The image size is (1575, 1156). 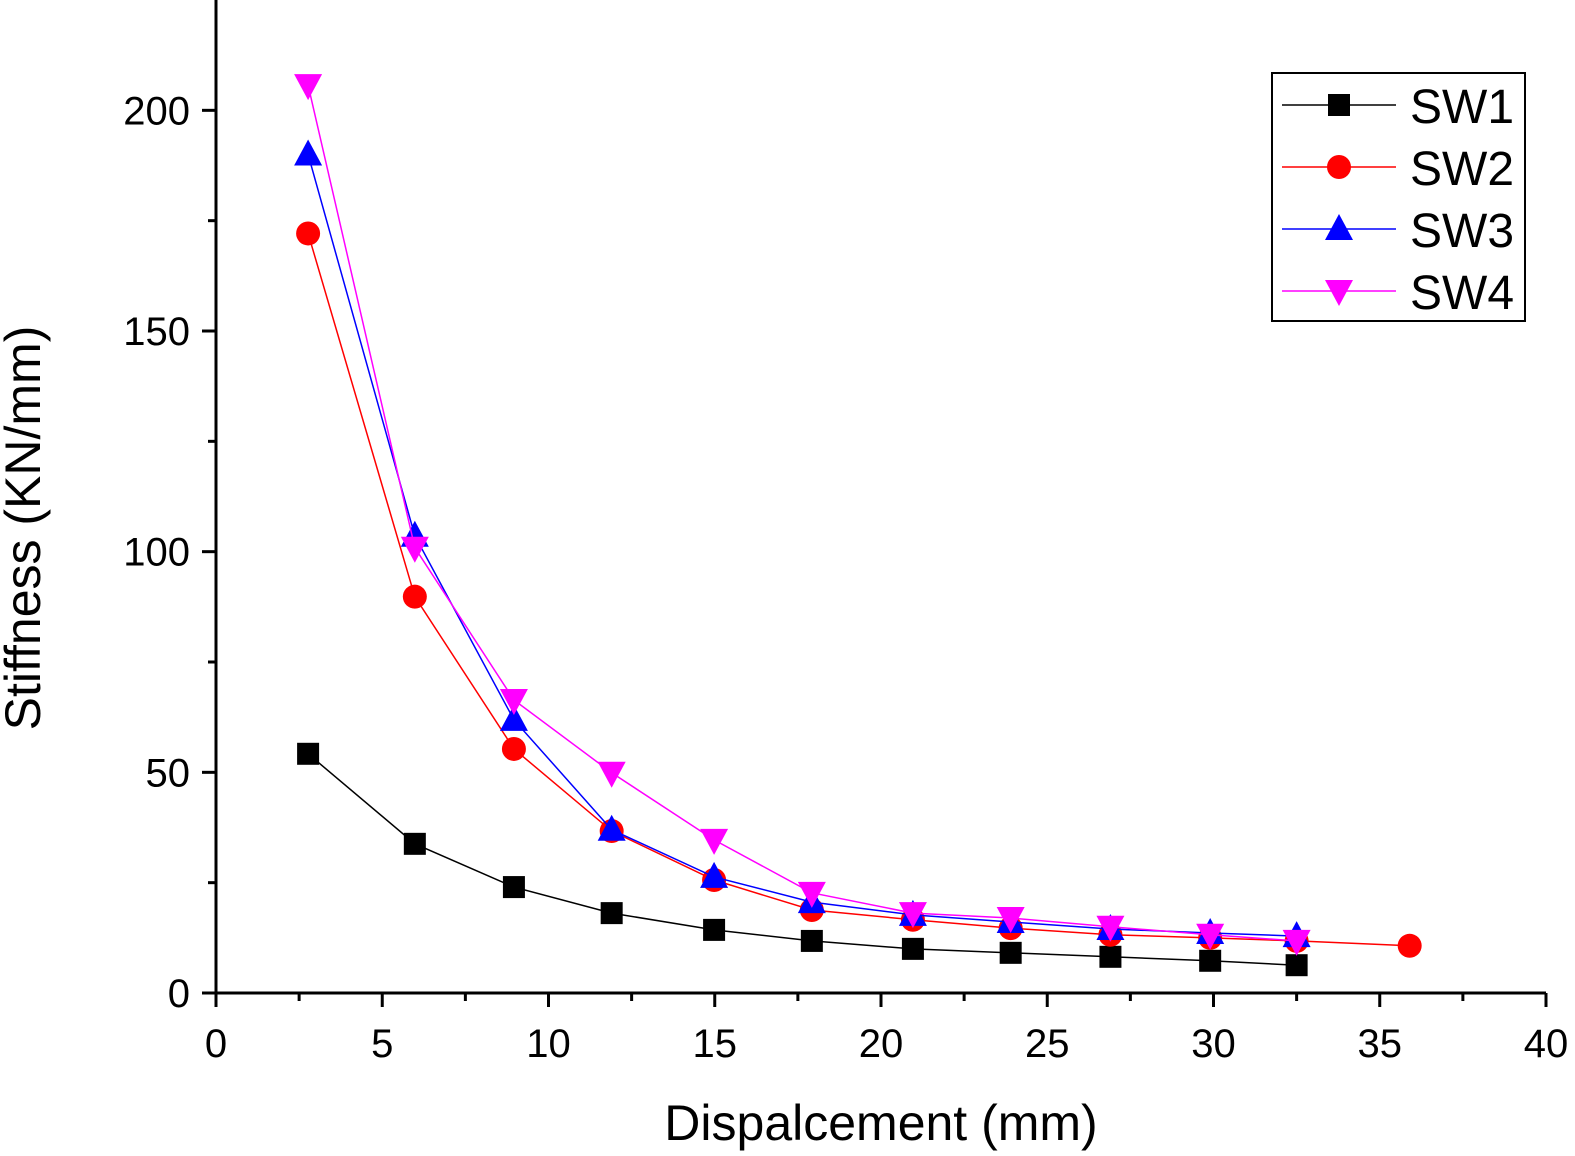 I want to click on y-tick-label: 0, so click(x=179, y=994).